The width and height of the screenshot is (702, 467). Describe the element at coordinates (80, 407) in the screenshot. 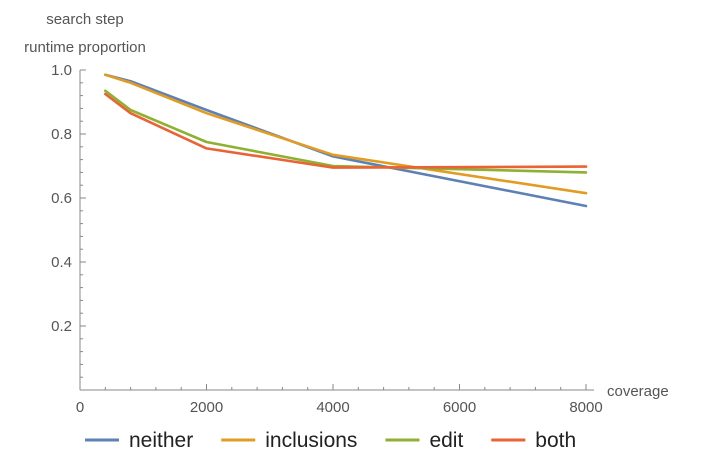

I see `x-tick-label: 0` at that location.